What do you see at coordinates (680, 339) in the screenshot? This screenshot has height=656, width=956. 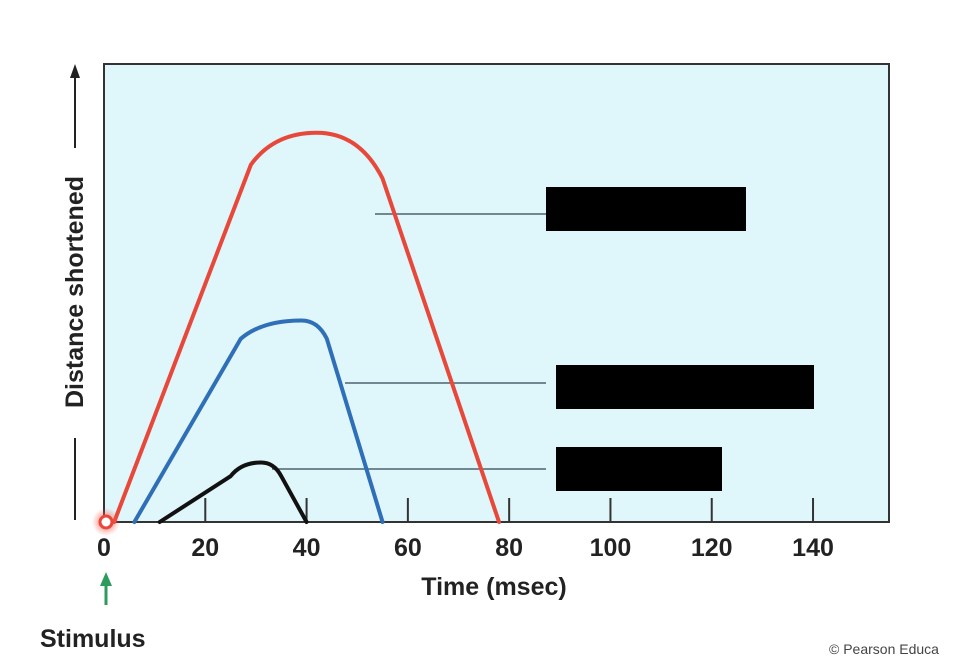 I see `callout-label-boxes` at bounding box center [680, 339].